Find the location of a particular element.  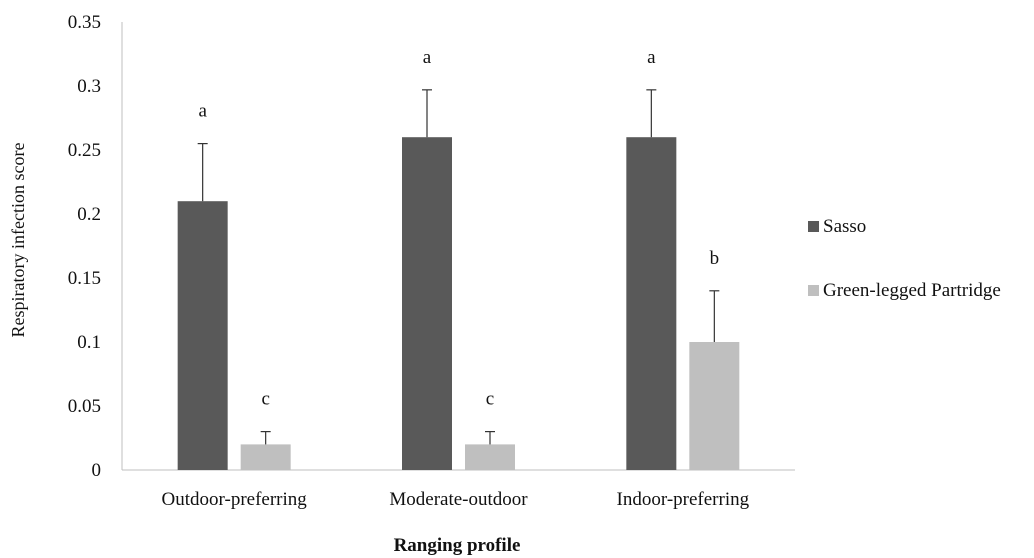

y-axis: 0 0.05 0.1 0.15 0.2 0.25 0.3 0.35 is located at coordinates (95, 246).